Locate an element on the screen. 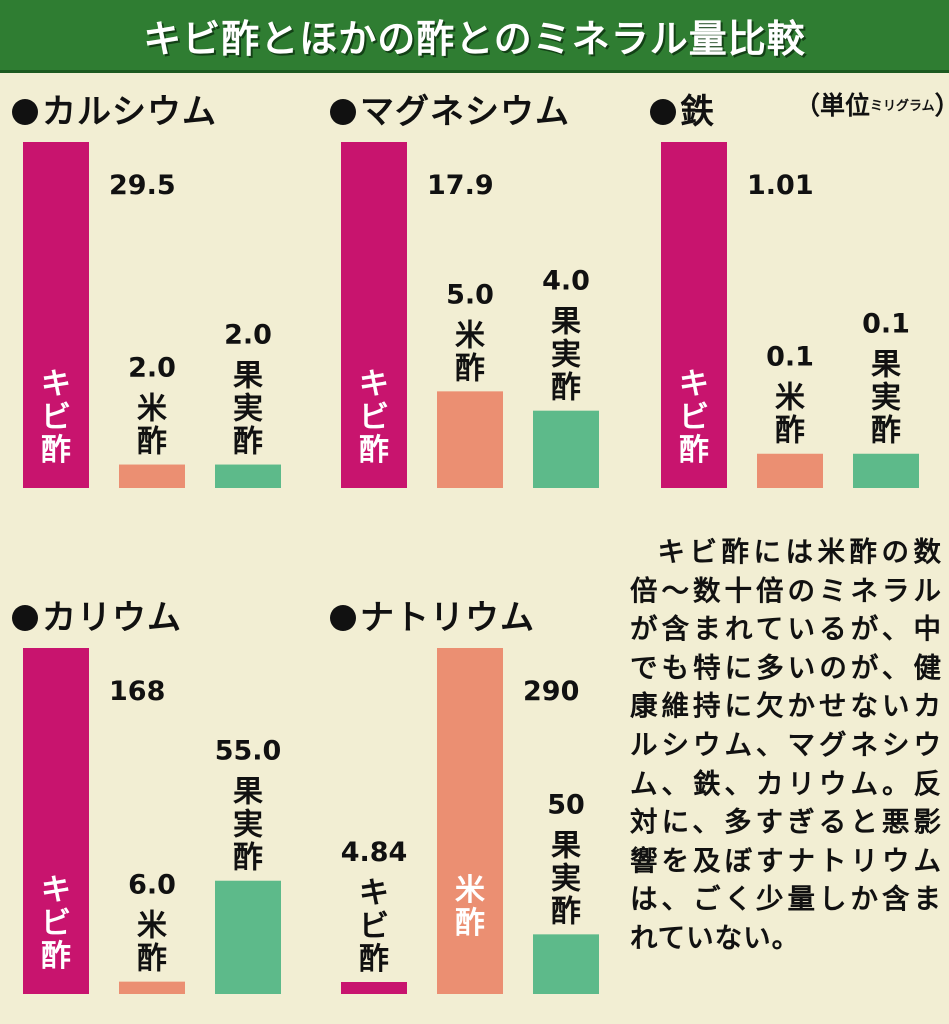  value-label: 168 is located at coordinates (137, 691).